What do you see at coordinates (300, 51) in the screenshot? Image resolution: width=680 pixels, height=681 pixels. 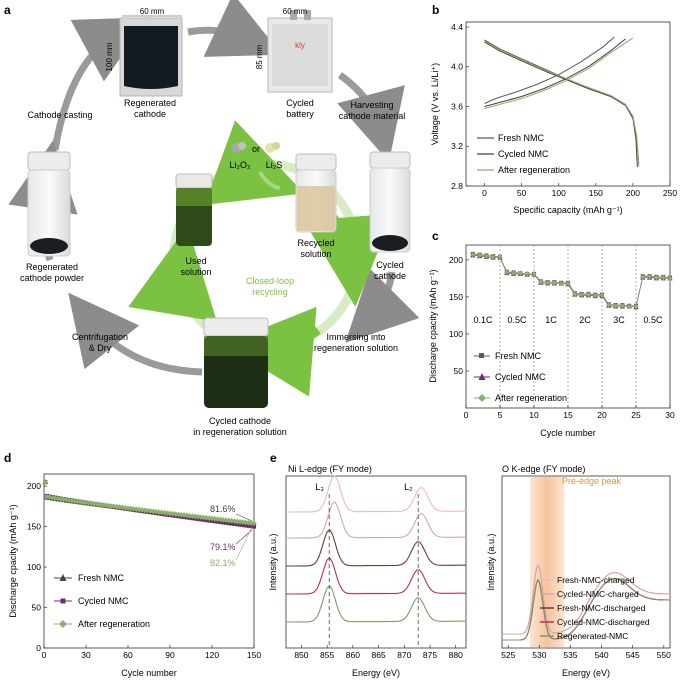 I see `cycled-battery-photo: kly` at bounding box center [300, 51].